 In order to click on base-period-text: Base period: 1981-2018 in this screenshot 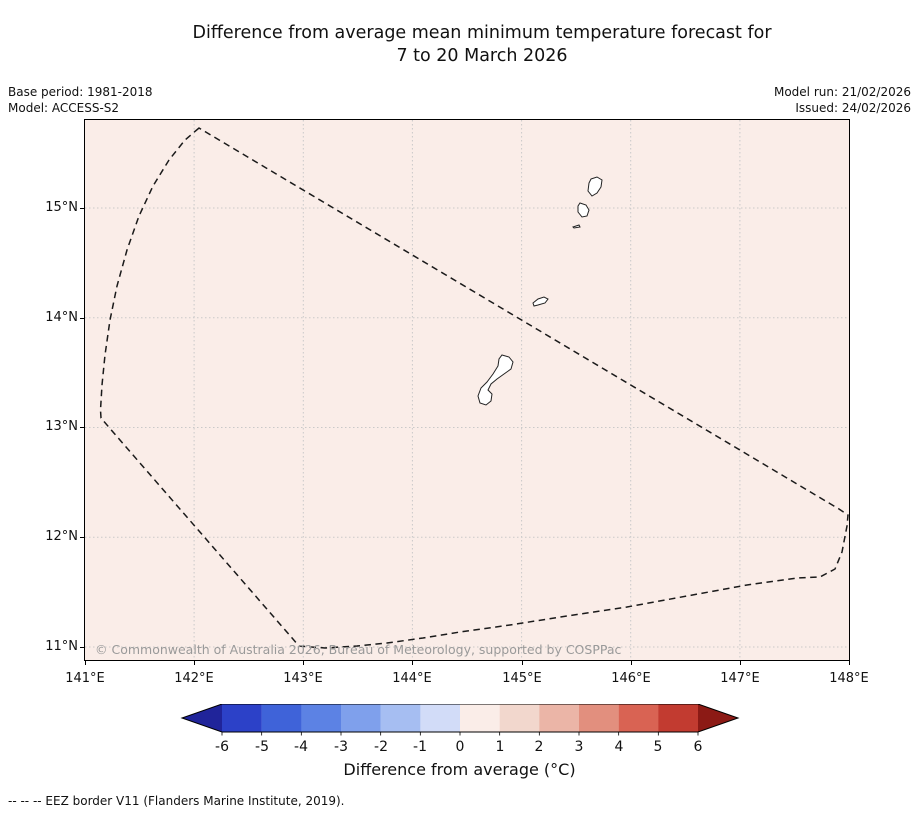, I will do `click(80, 92)`.